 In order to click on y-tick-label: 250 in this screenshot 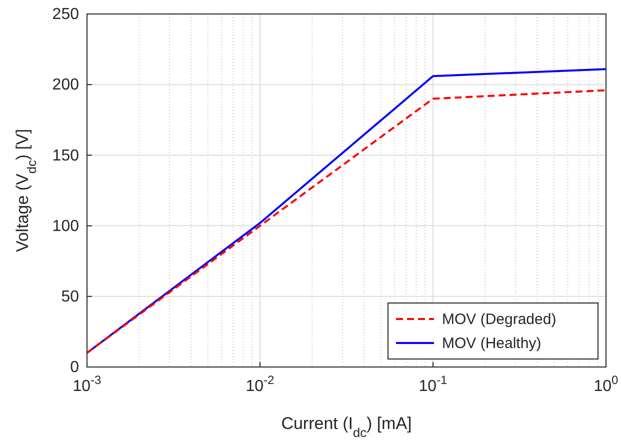, I will do `click(66, 15)`.